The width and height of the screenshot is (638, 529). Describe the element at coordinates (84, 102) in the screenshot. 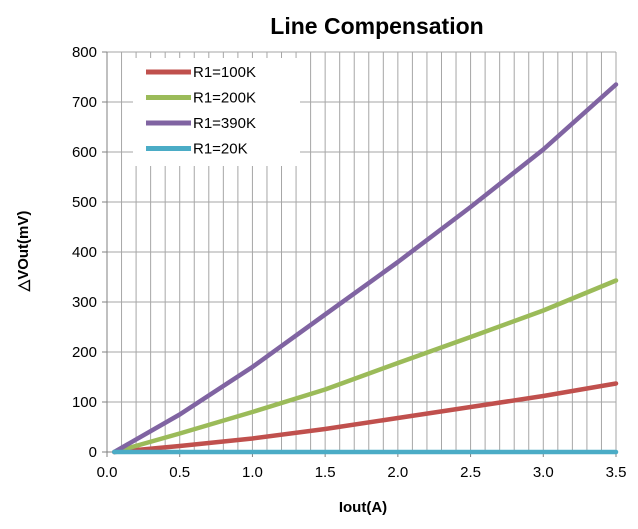

I see `y-tick-label: 700` at that location.